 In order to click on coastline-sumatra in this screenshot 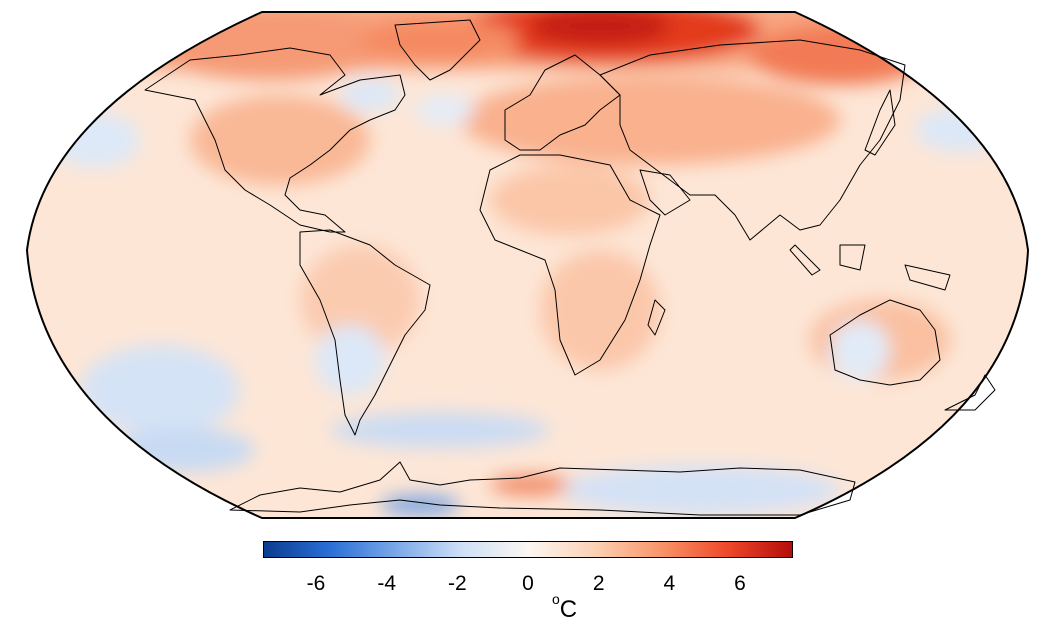, I will do `click(805, 260)`.